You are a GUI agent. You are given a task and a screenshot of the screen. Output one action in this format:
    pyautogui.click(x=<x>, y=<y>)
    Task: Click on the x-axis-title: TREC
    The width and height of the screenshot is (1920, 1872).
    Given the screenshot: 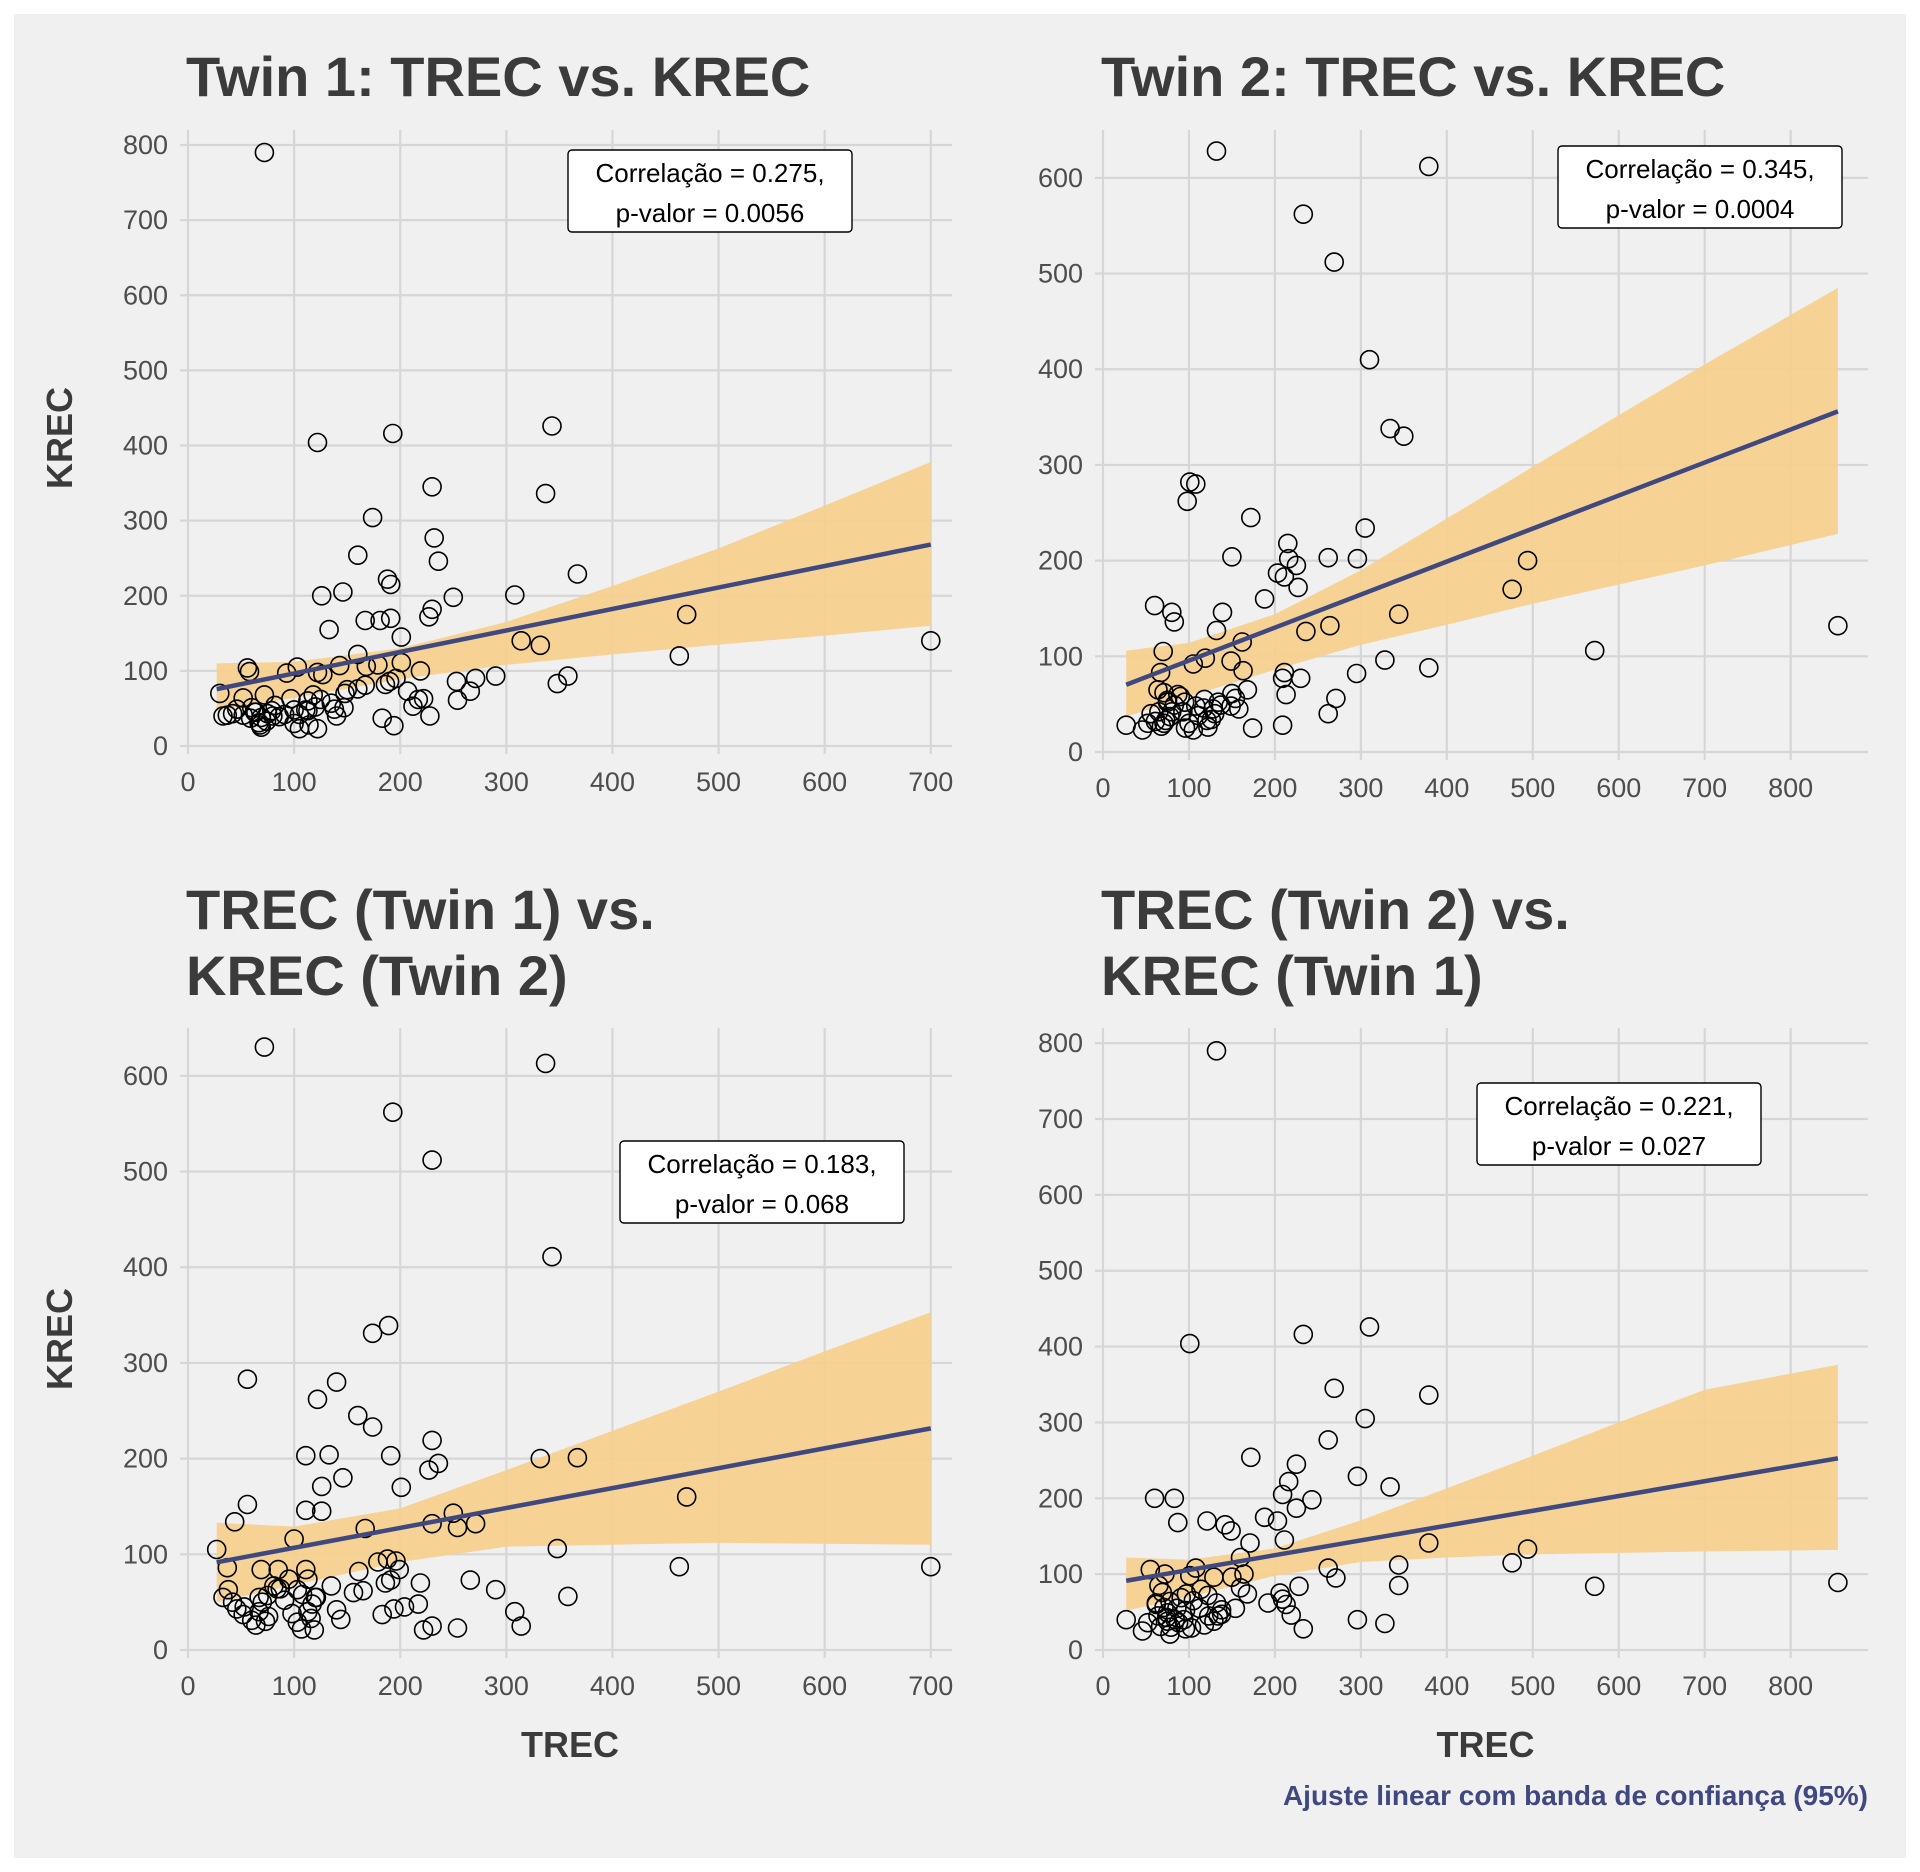 What is the action you would take?
    pyautogui.click(x=570, y=1744)
    